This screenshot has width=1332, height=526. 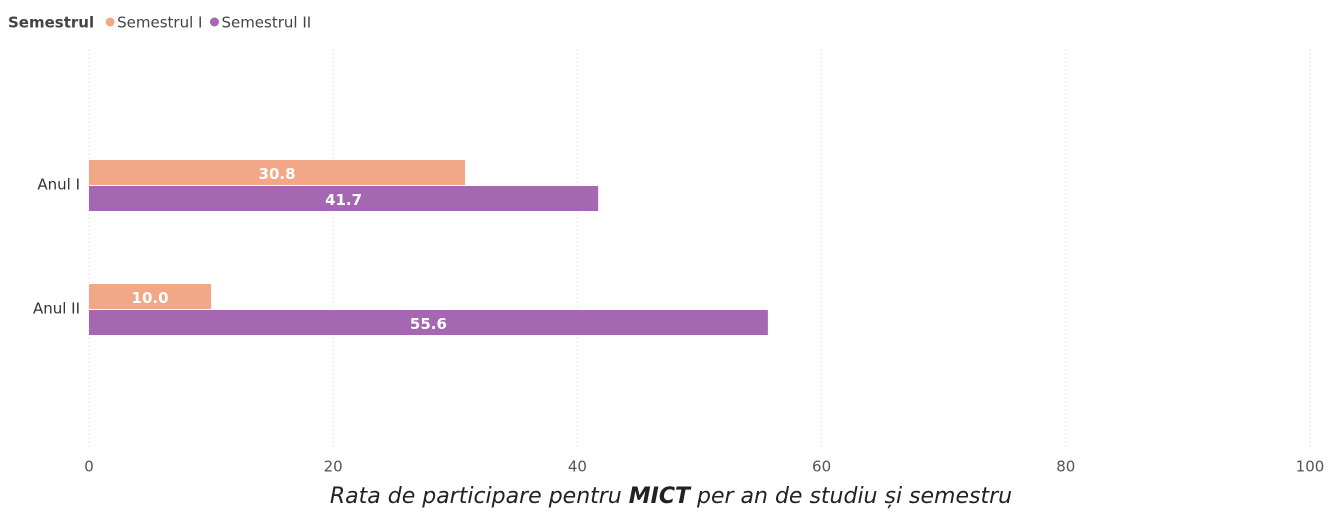 I want to click on x-tick-label: 0, so click(x=89, y=467).